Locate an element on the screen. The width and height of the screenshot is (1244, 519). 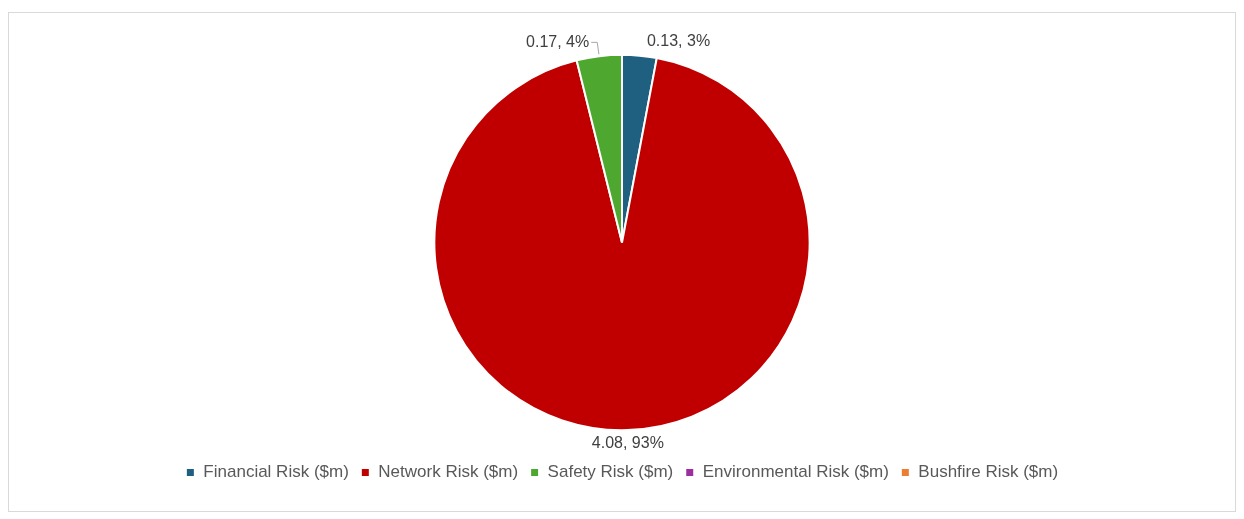
legend-label: Network Risk ($m) is located at coordinates (448, 472).